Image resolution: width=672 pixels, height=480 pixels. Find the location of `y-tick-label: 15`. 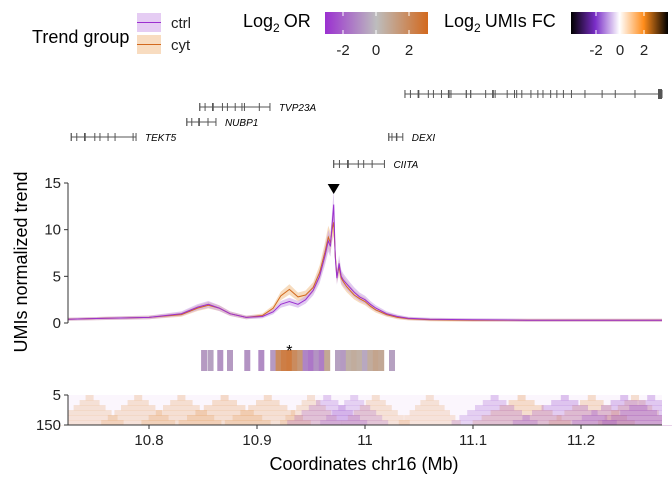

y-tick-label: 15 is located at coordinates (52, 183).